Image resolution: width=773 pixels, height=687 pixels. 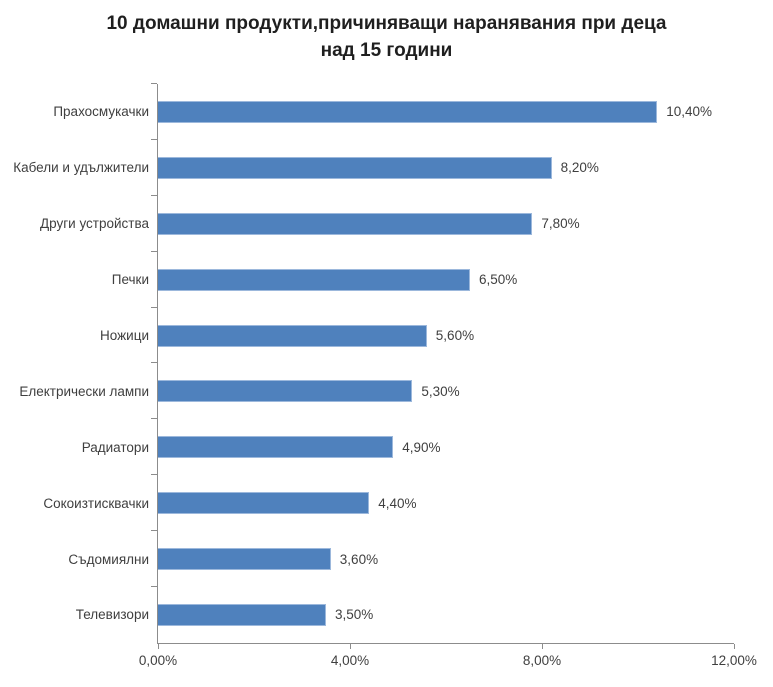 I want to click on value-label: 8,20%, so click(x=579, y=168).